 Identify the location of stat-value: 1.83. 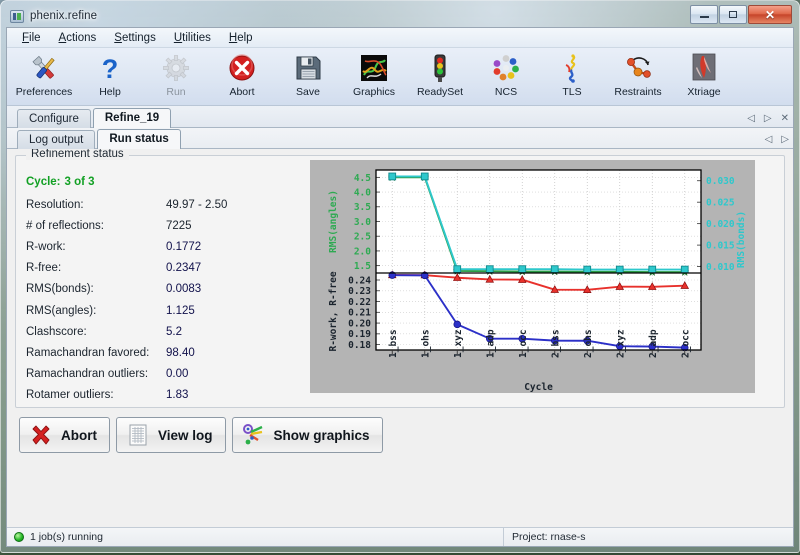
(177, 395).